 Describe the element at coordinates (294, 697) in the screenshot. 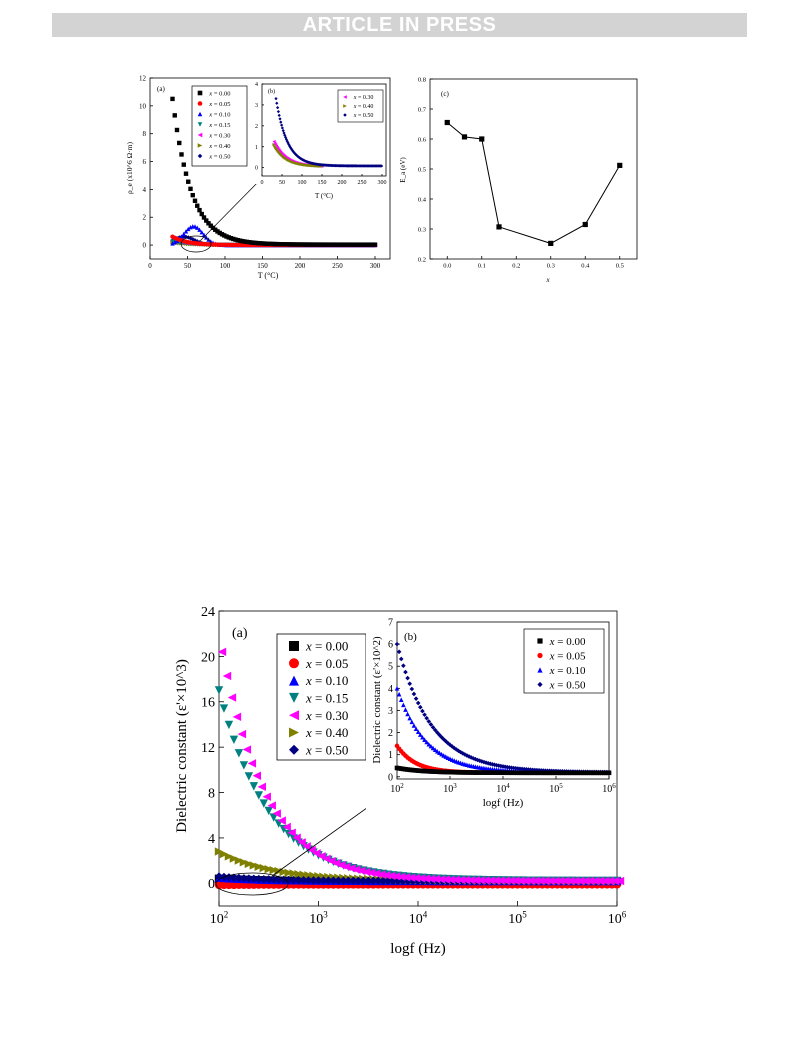

I see `legend-marker` at that location.